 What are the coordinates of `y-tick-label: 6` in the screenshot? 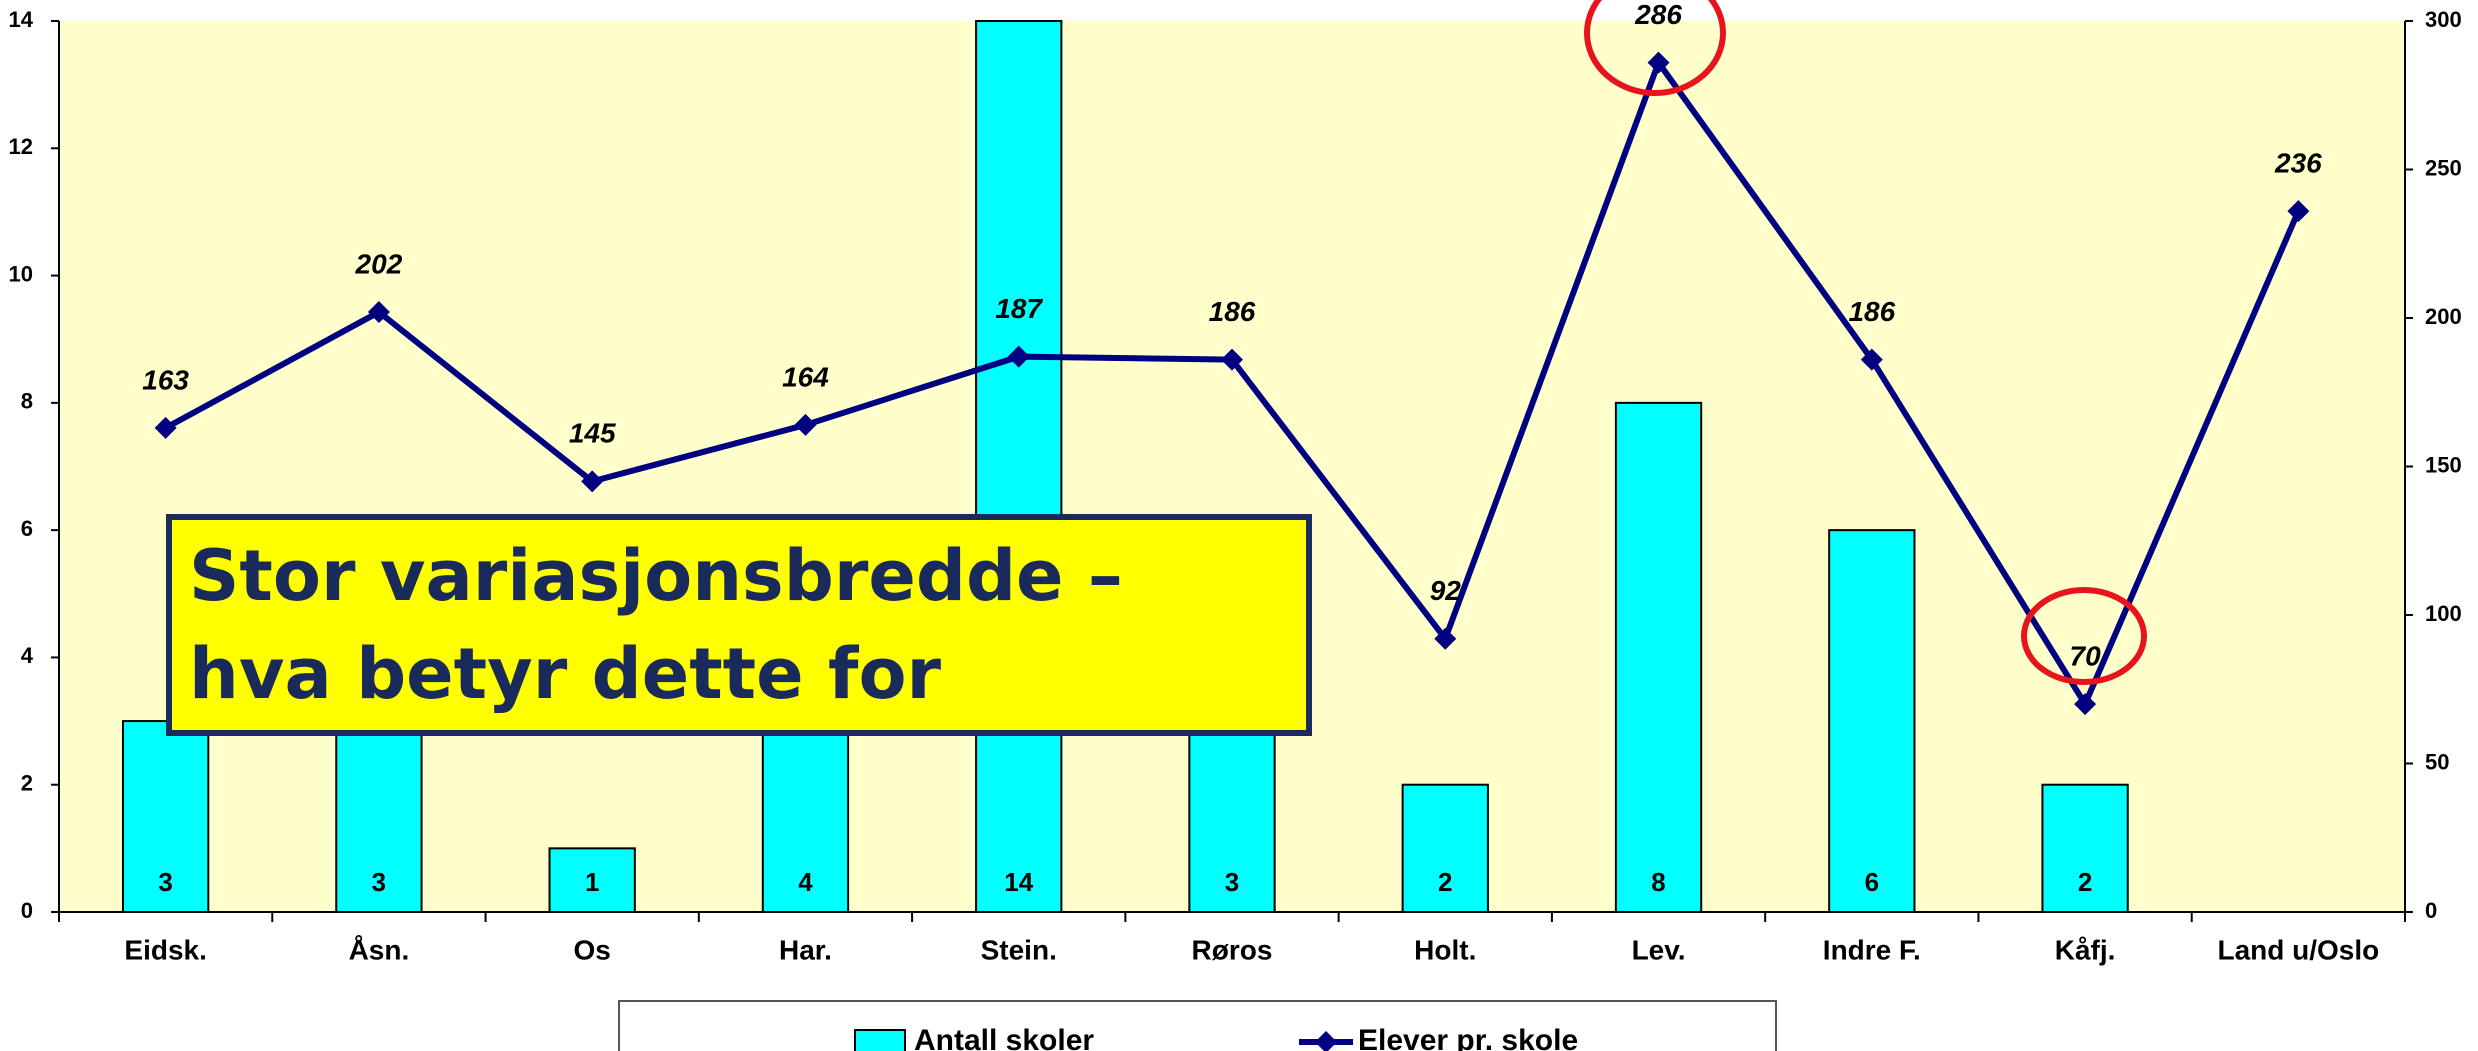 It's located at (27, 528).